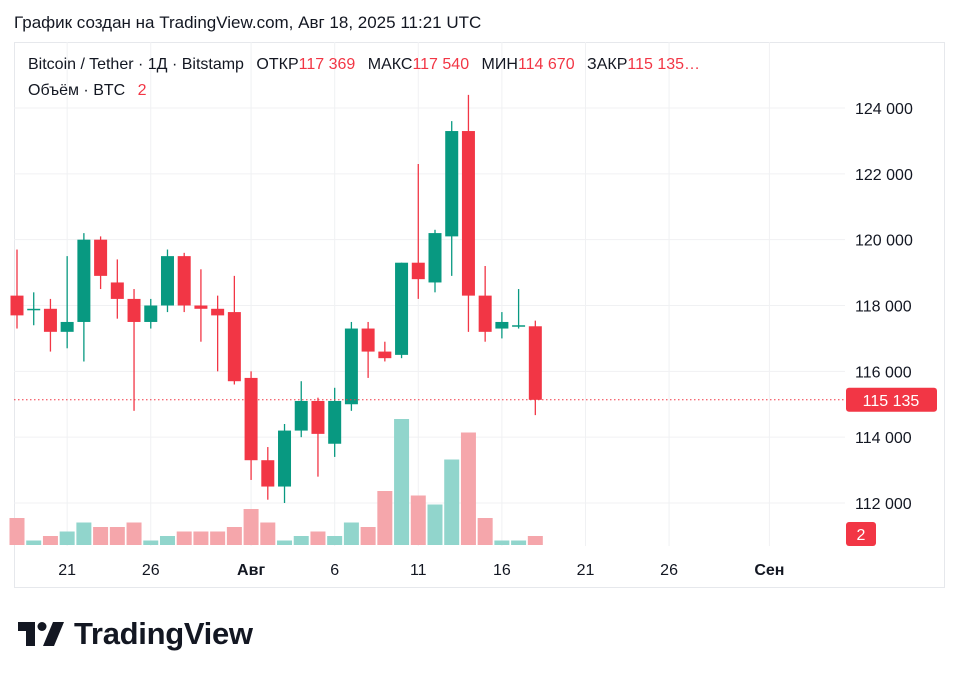  Describe the element at coordinates (334, 570) in the screenshot. I see `time-tick-label: 6` at that location.